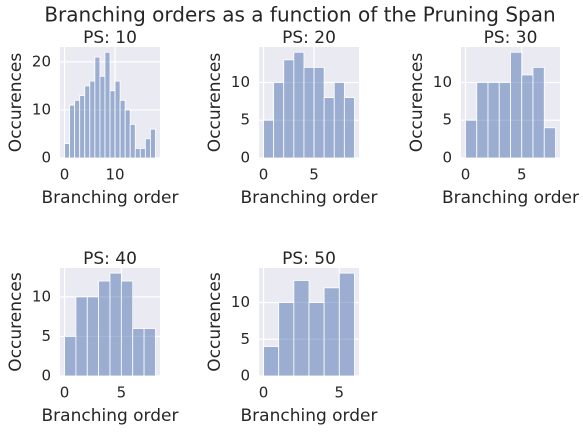 This screenshot has width=583, height=433. I want to click on y-tick-label: 20, so click(41, 61).